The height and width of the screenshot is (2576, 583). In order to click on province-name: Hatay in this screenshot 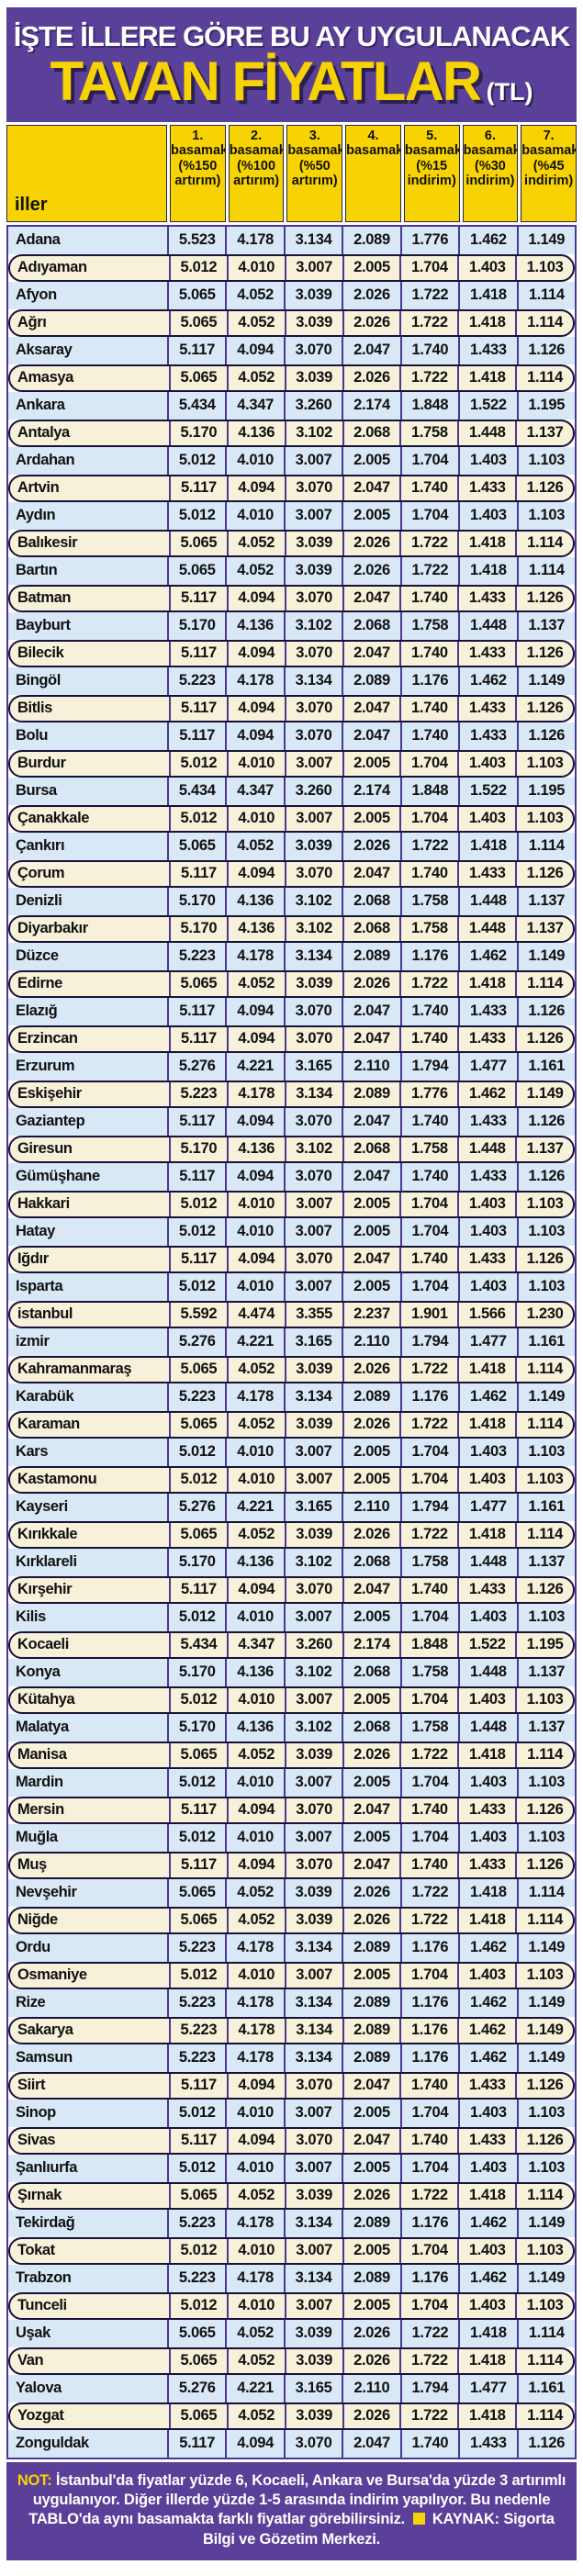, I will do `click(35, 1231)`.